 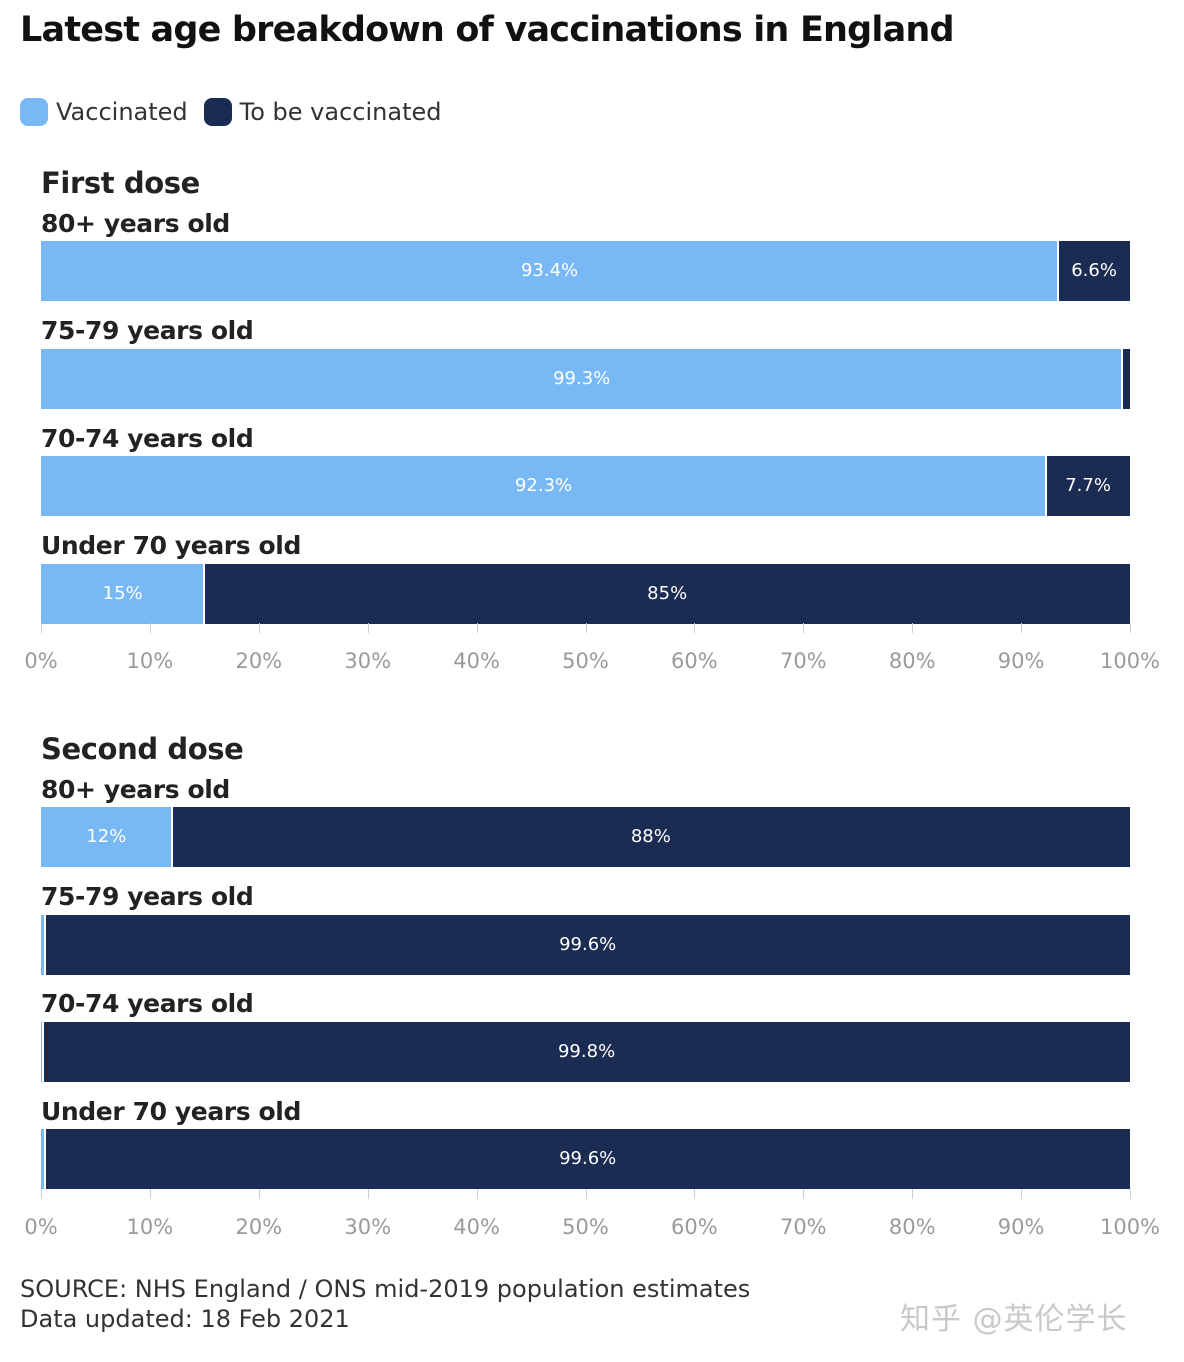 I want to click on watermark: 知乎 @英伦学长, so click(x=1014, y=1319).